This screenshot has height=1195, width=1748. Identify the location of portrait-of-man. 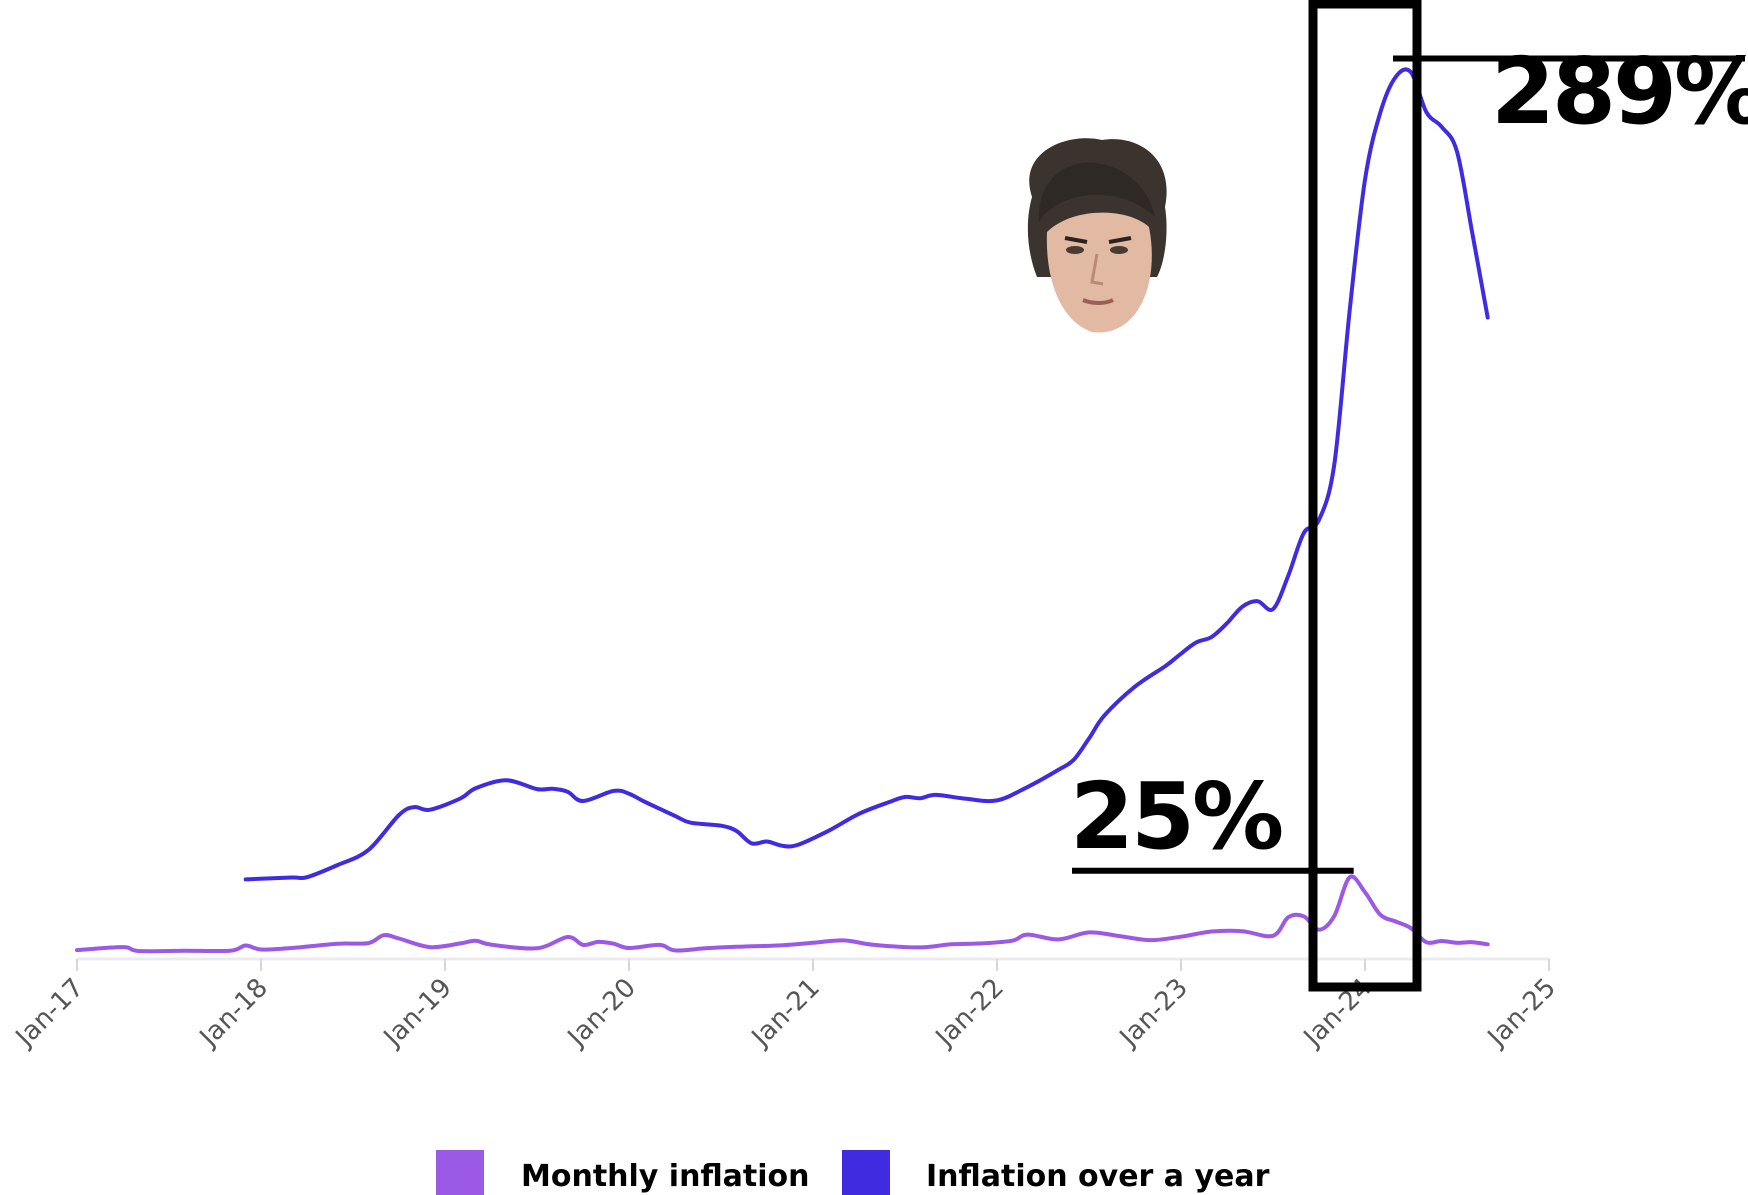
(1097, 235).